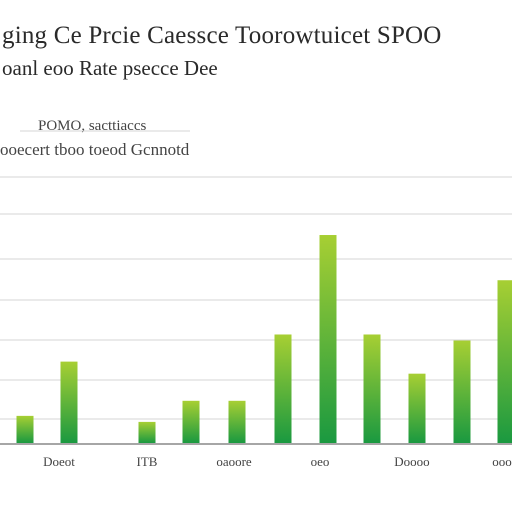  Describe the element at coordinates (95, 149) in the screenshot. I see `legend-description: ooecert tboo toeod Gcnnotd` at that location.